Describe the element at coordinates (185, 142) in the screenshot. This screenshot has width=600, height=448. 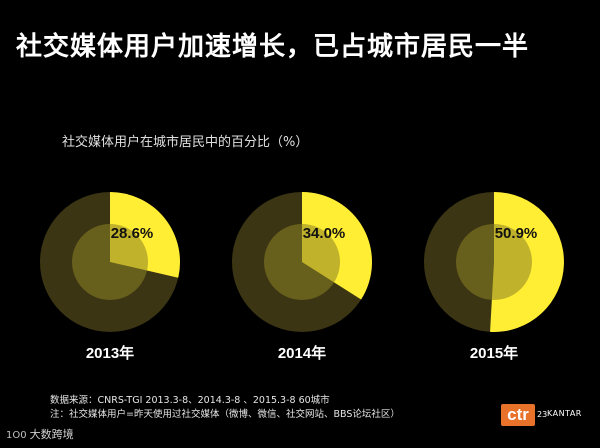
I see `chart-subtitle: 社交媒体用户在城市居民中的百分比（%）` at that location.